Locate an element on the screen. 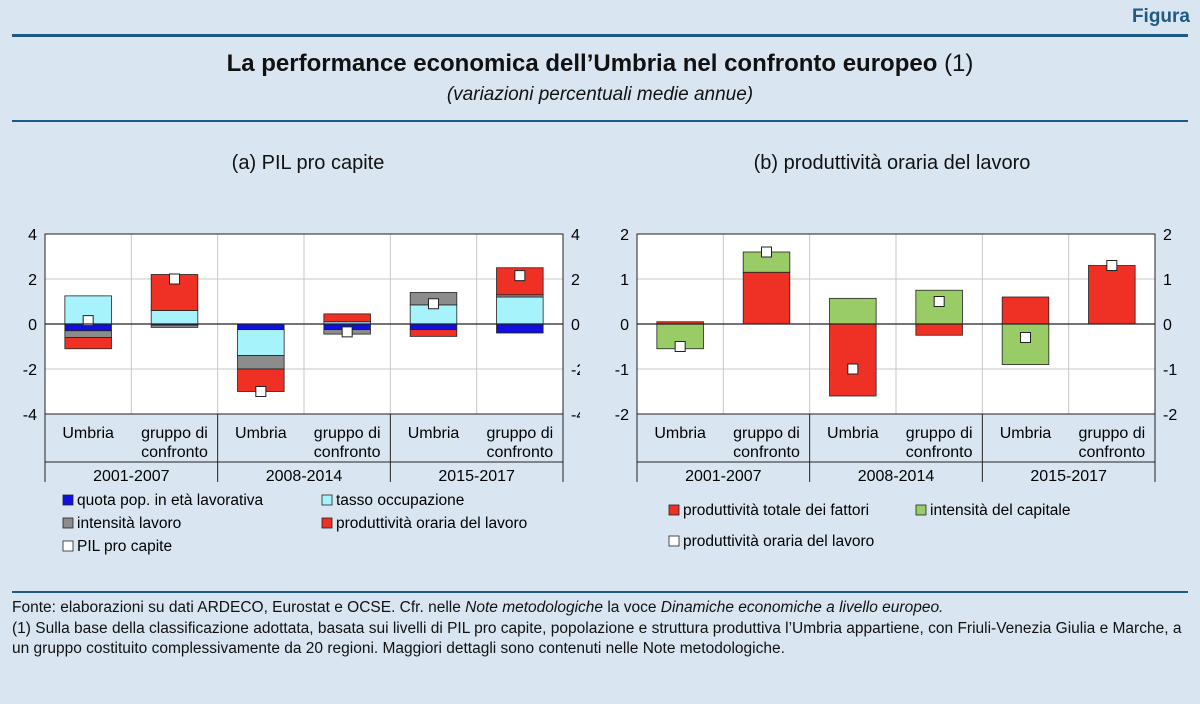  y-tick-label-right: -4 is located at coordinates (575, 415).